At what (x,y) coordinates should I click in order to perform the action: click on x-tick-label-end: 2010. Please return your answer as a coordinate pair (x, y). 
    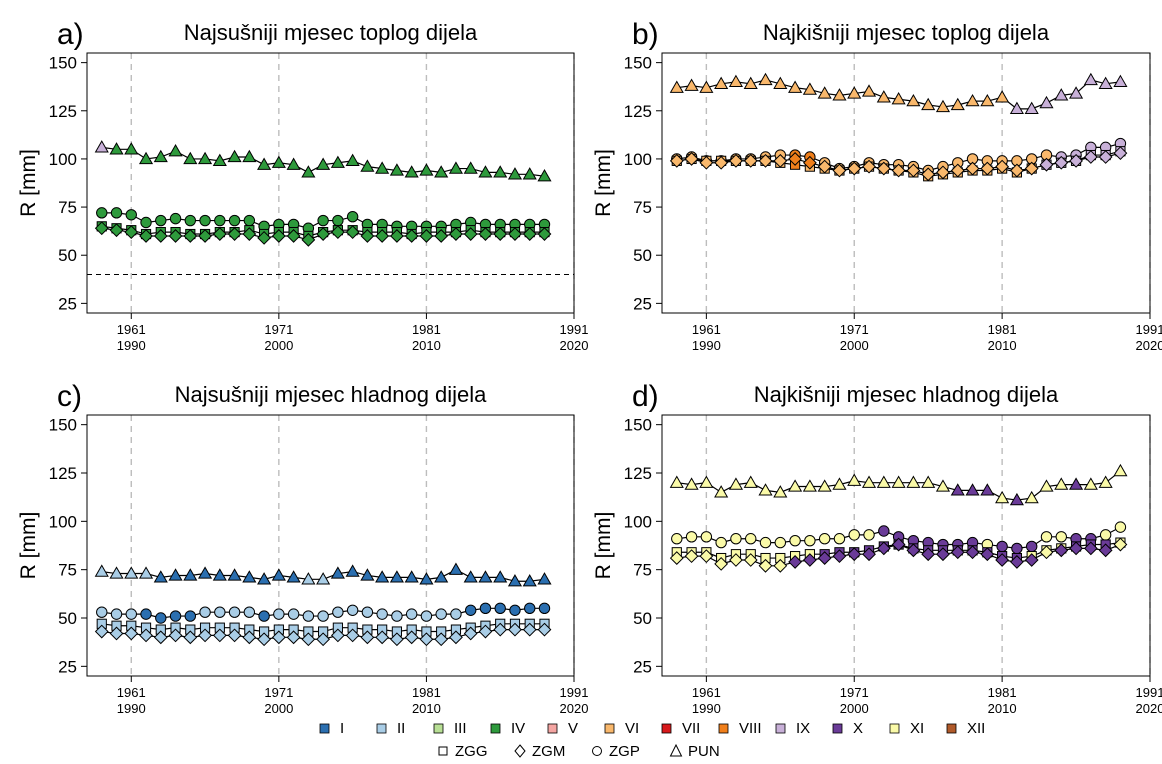
    Looking at the image, I should click on (426, 708).